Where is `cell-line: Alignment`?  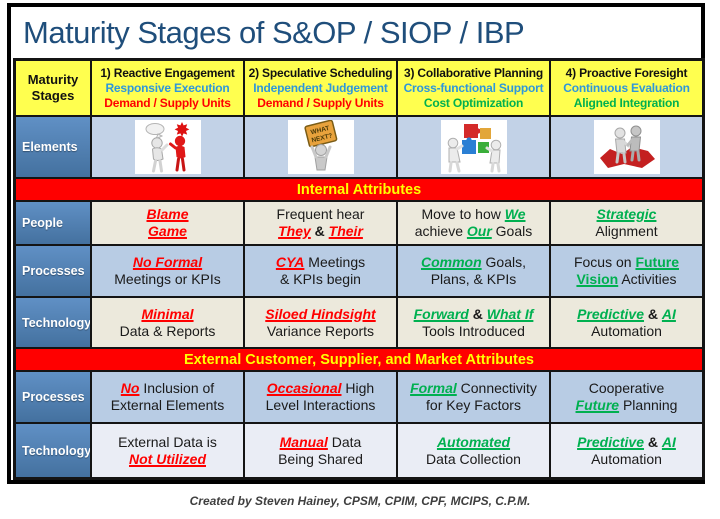
cell-line: Alignment is located at coordinates (626, 231).